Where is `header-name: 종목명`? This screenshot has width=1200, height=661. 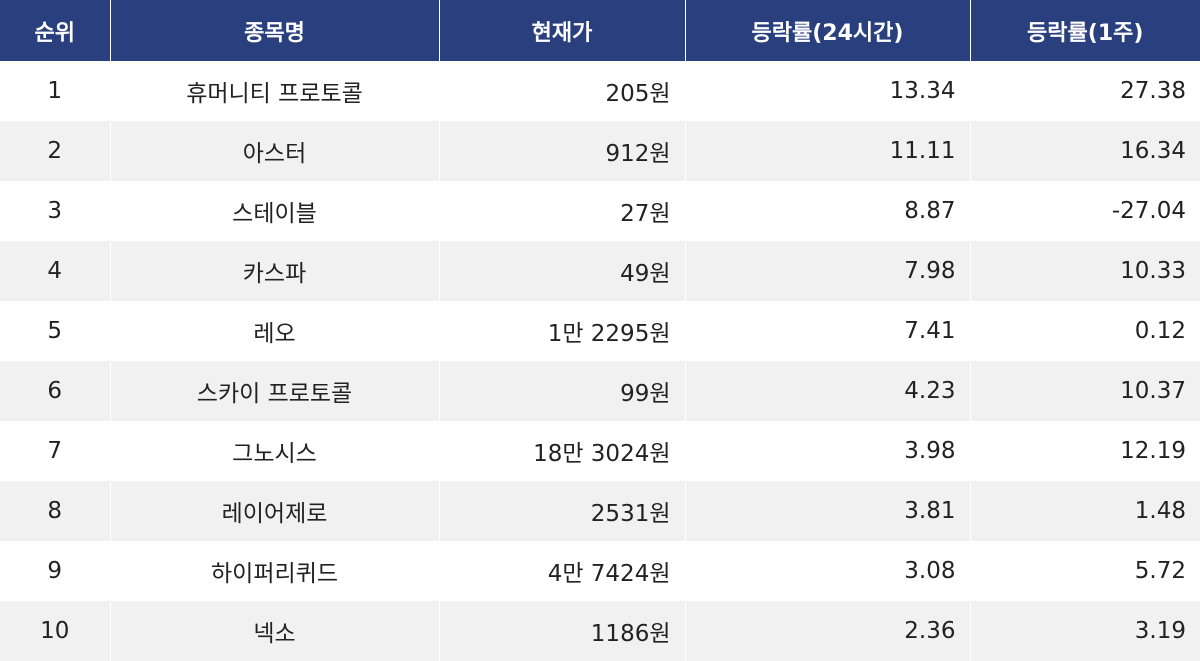
header-name: 종목명 is located at coordinates (275, 30).